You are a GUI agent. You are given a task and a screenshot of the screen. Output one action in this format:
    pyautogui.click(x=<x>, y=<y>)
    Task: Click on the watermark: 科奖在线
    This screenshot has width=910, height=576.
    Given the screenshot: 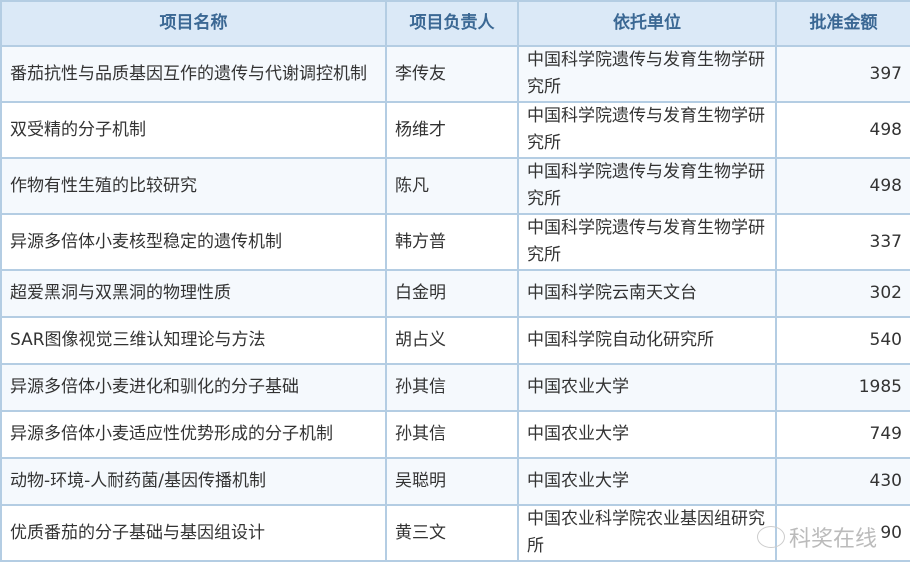 What is the action you would take?
    pyautogui.click(x=817, y=537)
    